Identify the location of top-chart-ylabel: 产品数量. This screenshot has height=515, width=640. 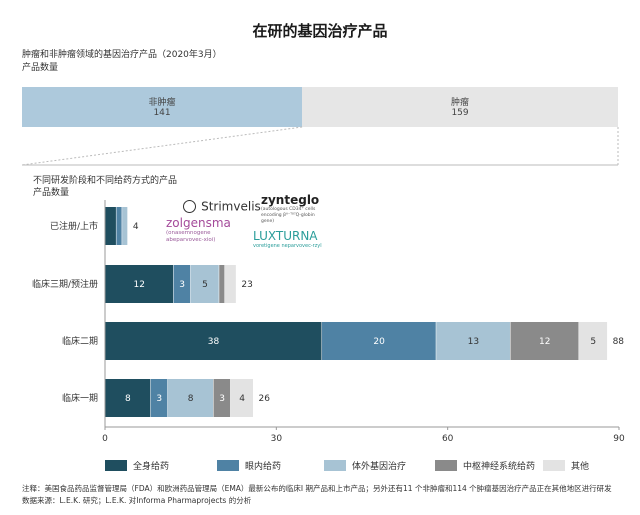
(40, 68).